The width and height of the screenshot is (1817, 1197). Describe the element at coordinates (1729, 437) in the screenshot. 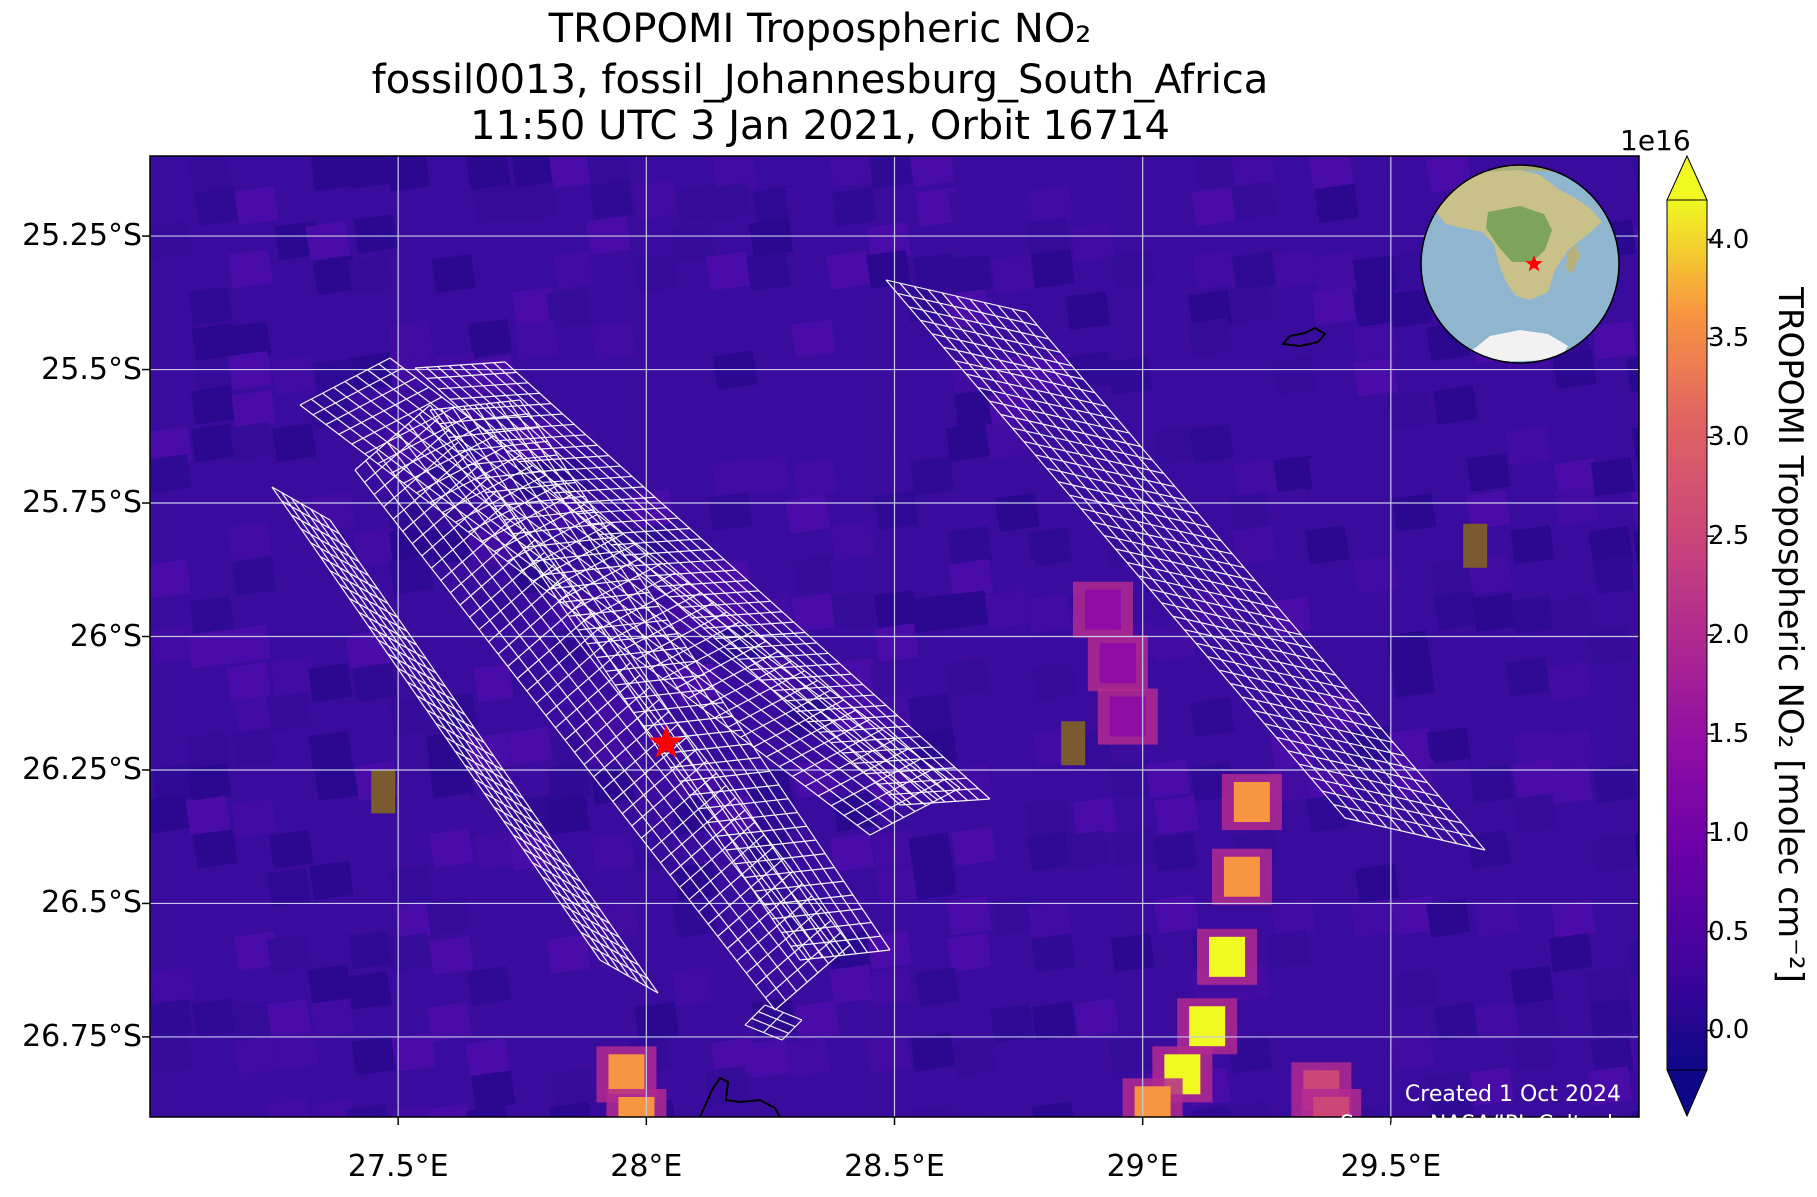

I see `colorbar-tick-label: 3.0` at that location.